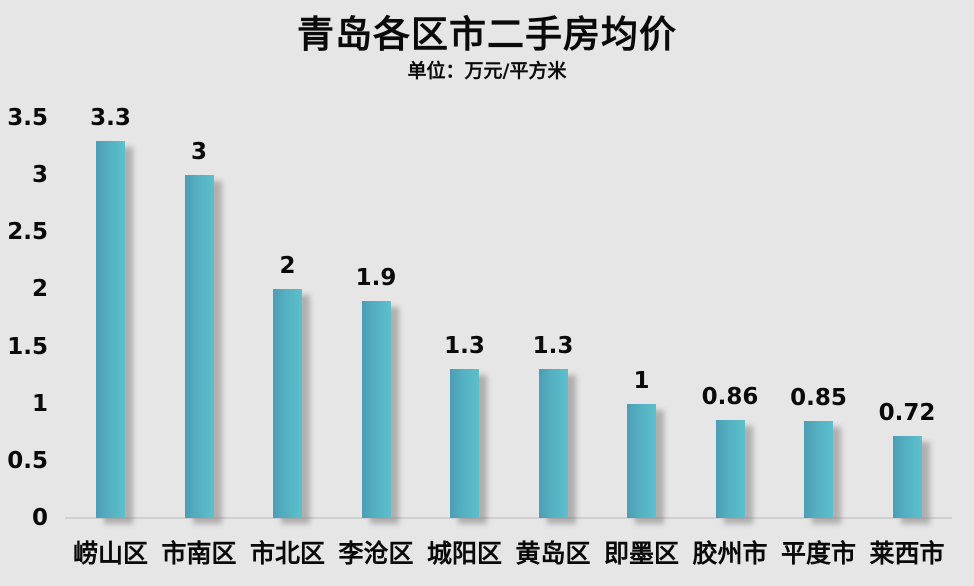 Image resolution: width=974 pixels, height=586 pixels. What do you see at coordinates (641, 381) in the screenshot?
I see `bar-value-label: 1` at bounding box center [641, 381].